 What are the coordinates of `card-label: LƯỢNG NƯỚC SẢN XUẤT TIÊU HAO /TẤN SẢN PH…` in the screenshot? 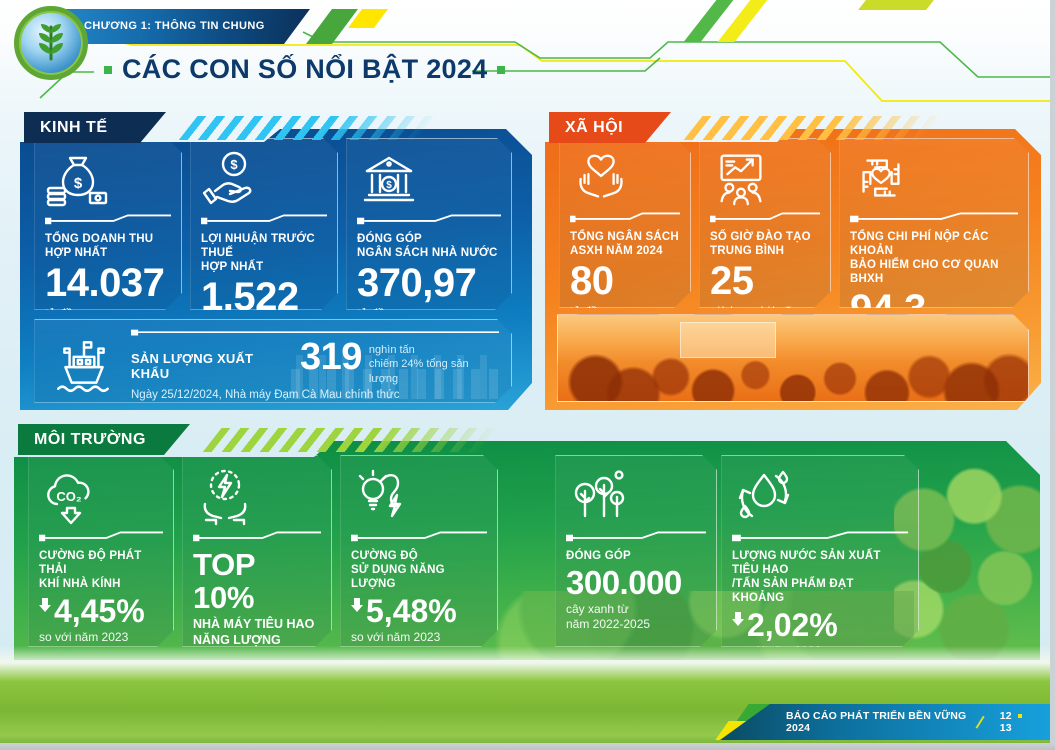 It's located at (806, 577).